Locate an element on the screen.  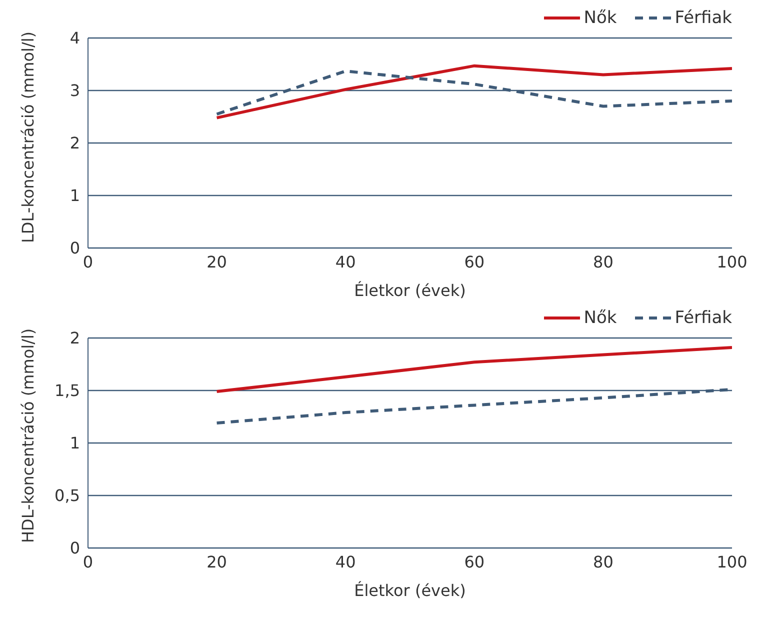
y-tick-label: 0,5 is located at coordinates (67, 496).